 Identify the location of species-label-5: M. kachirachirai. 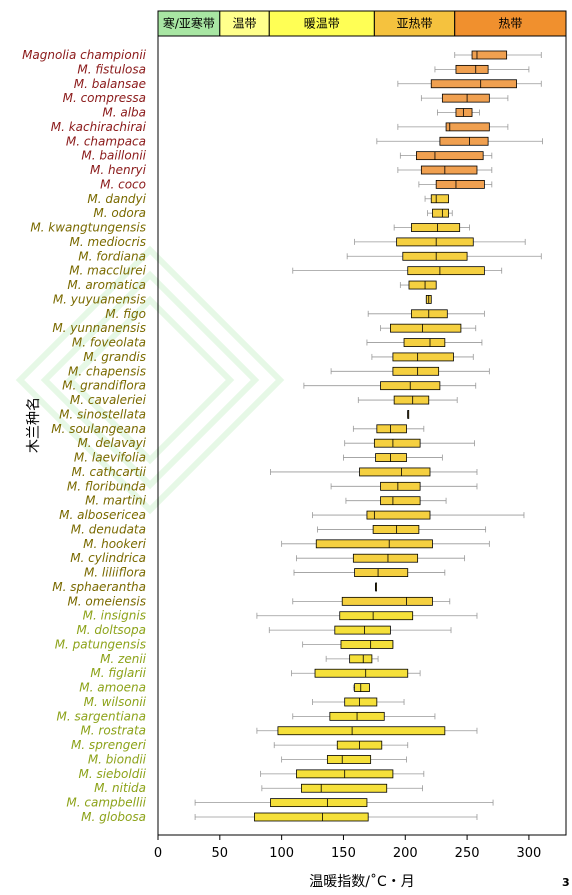
(99, 127).